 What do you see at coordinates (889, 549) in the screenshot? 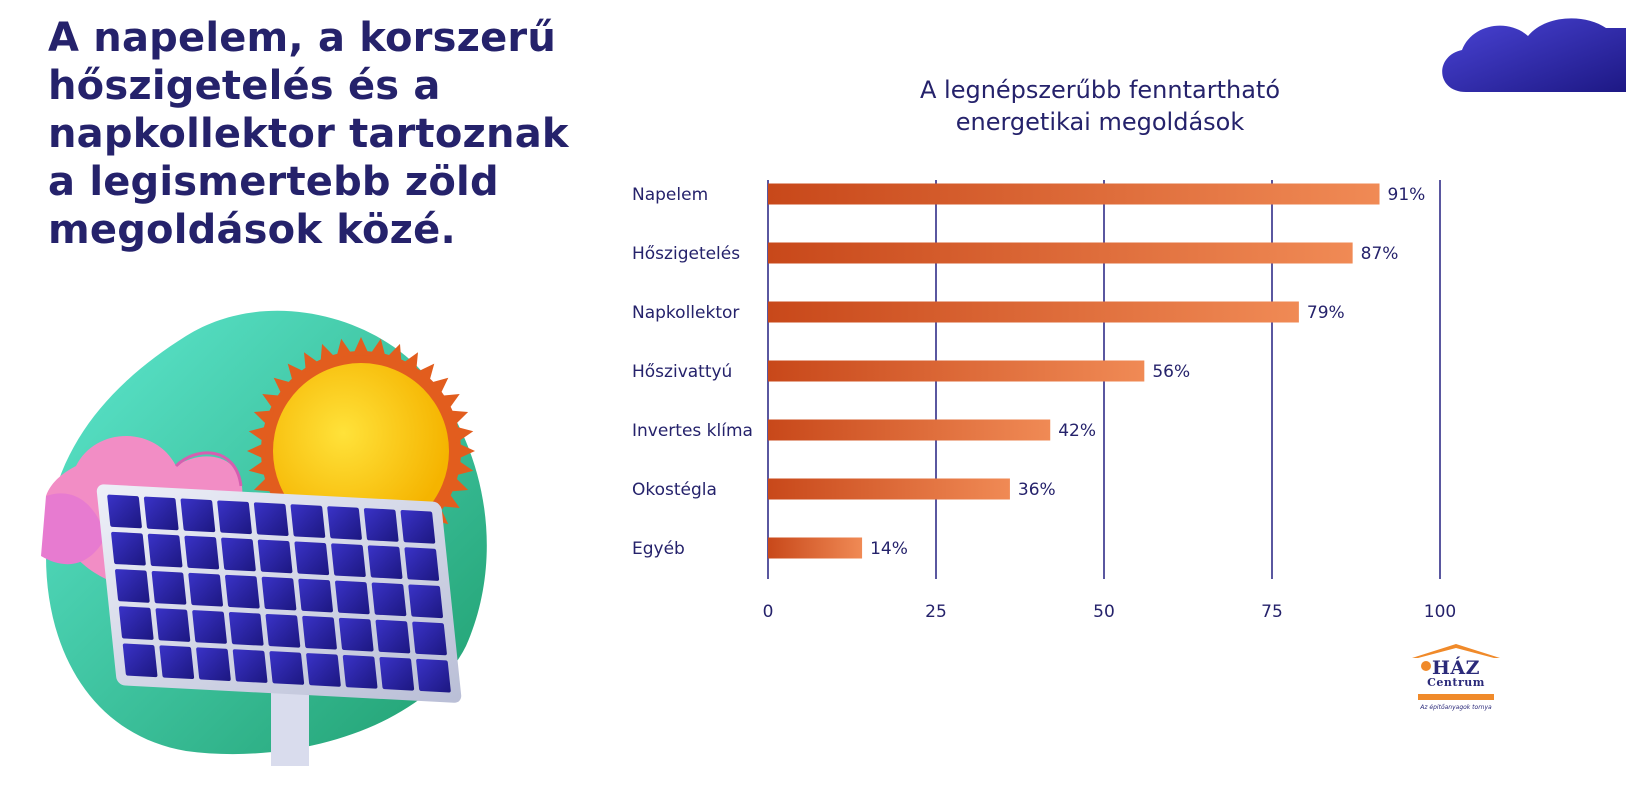
I see `value-label: 14%` at bounding box center [889, 549].